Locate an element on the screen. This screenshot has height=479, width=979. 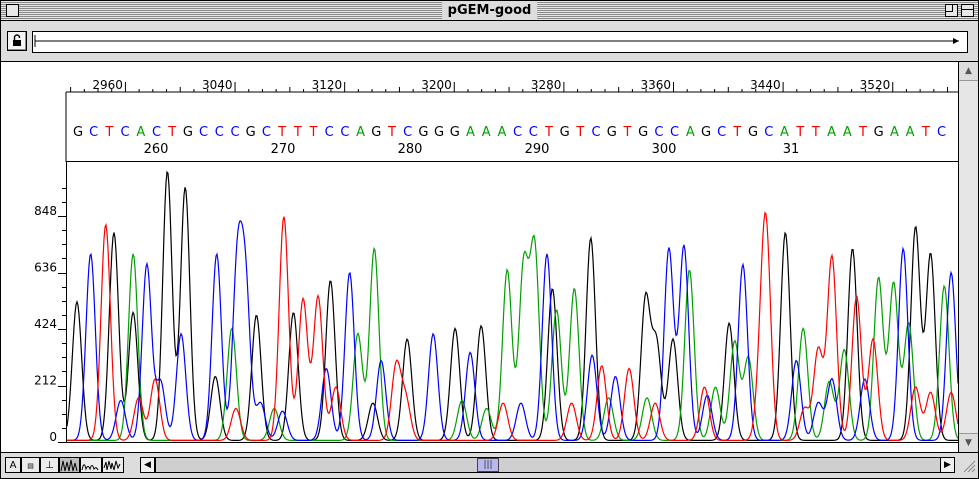
ruler-label: 3280 is located at coordinates (546, 85).